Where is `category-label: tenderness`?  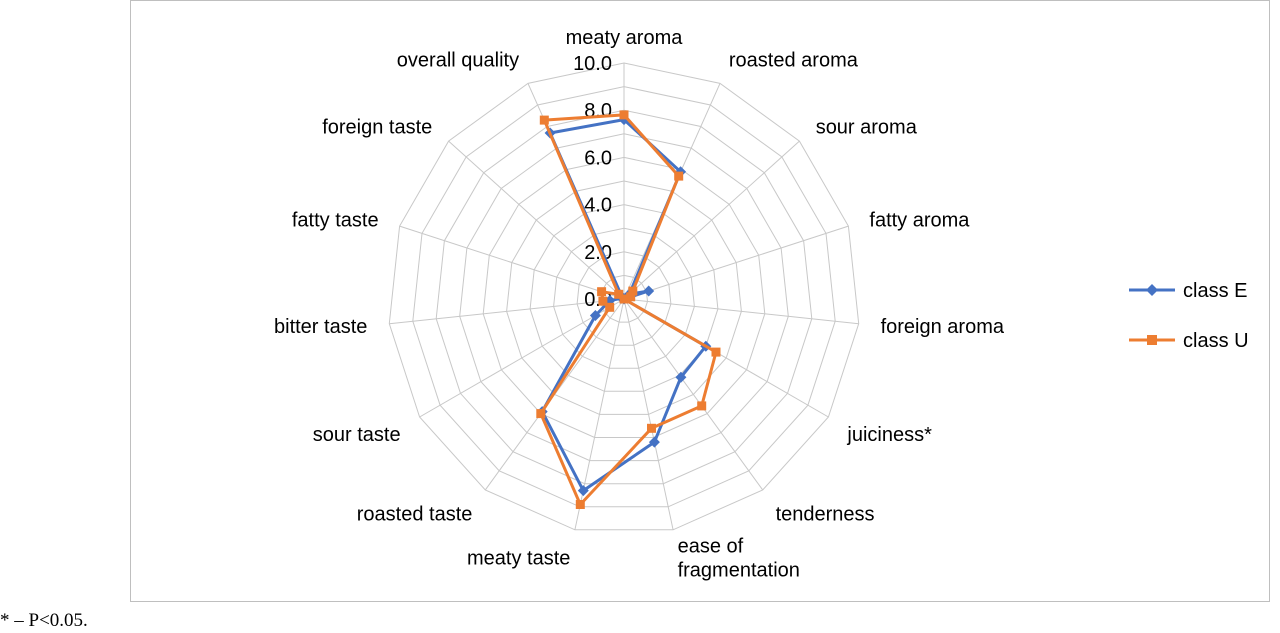 category-label: tenderness is located at coordinates (825, 515).